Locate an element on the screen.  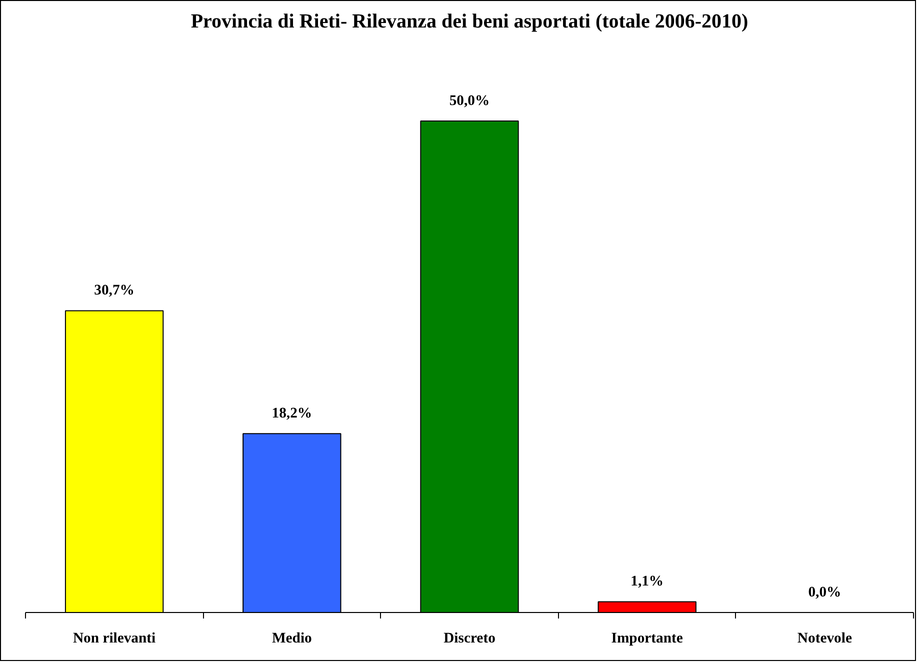
data-label: 1,1% is located at coordinates (647, 582).